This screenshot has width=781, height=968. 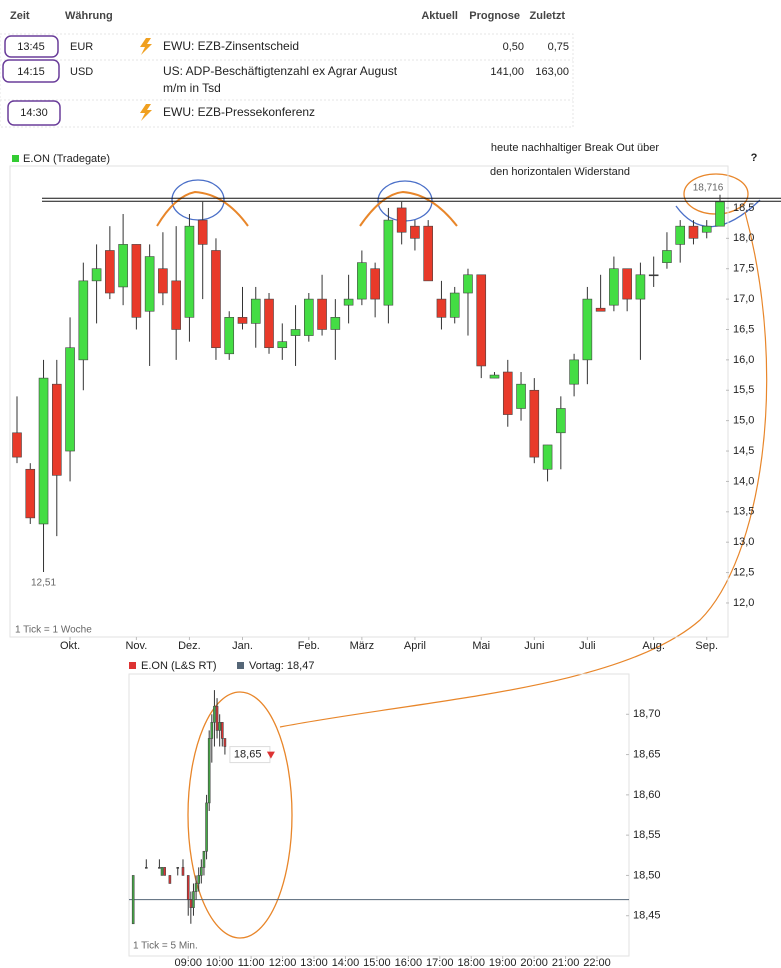 What do you see at coordinates (494, 16) in the screenshot?
I see `table-header: Prognose` at bounding box center [494, 16].